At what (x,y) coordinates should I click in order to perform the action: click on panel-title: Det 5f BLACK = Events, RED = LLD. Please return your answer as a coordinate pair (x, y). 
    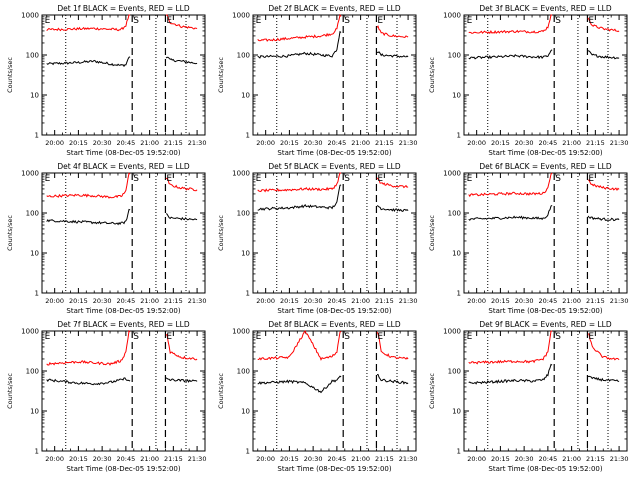
    Looking at the image, I should click on (334, 166).